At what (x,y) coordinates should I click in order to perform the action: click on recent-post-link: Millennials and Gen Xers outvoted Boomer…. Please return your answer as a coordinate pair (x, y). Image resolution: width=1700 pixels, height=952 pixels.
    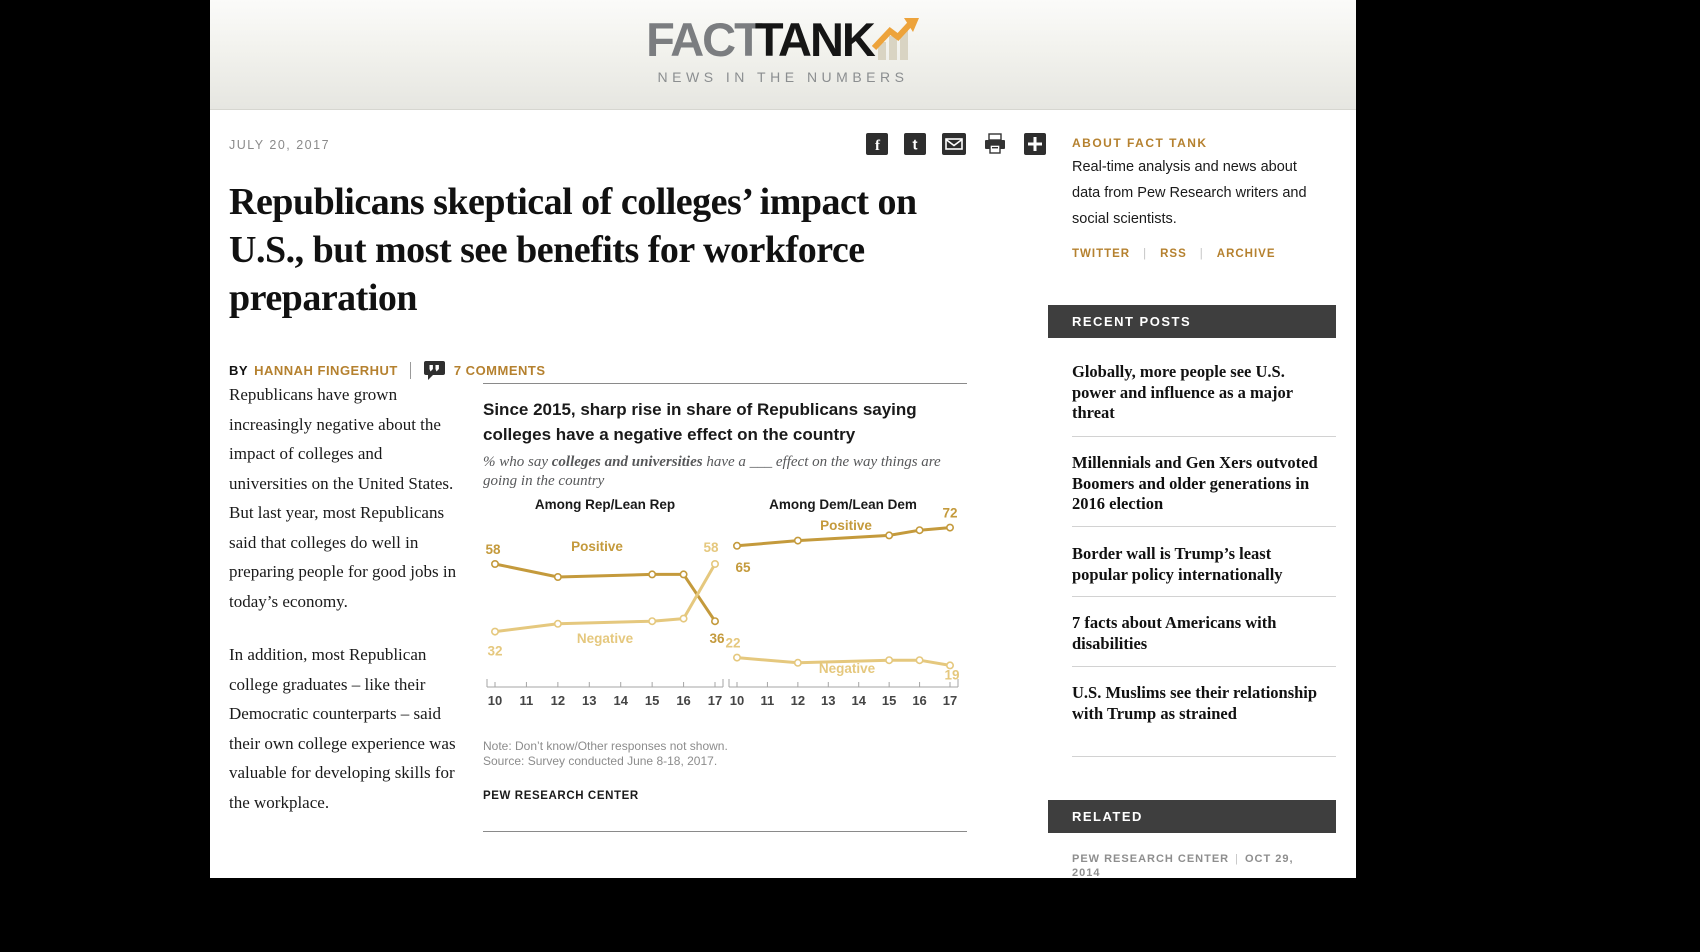
    Looking at the image, I should click on (1195, 483).